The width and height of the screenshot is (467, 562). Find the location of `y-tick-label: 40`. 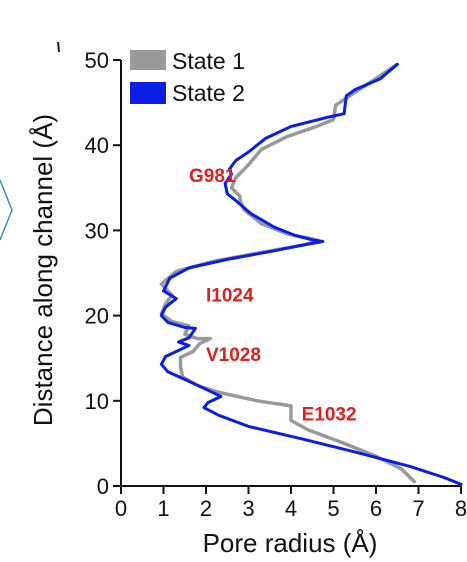

y-tick-label: 40 is located at coordinates (97, 145).